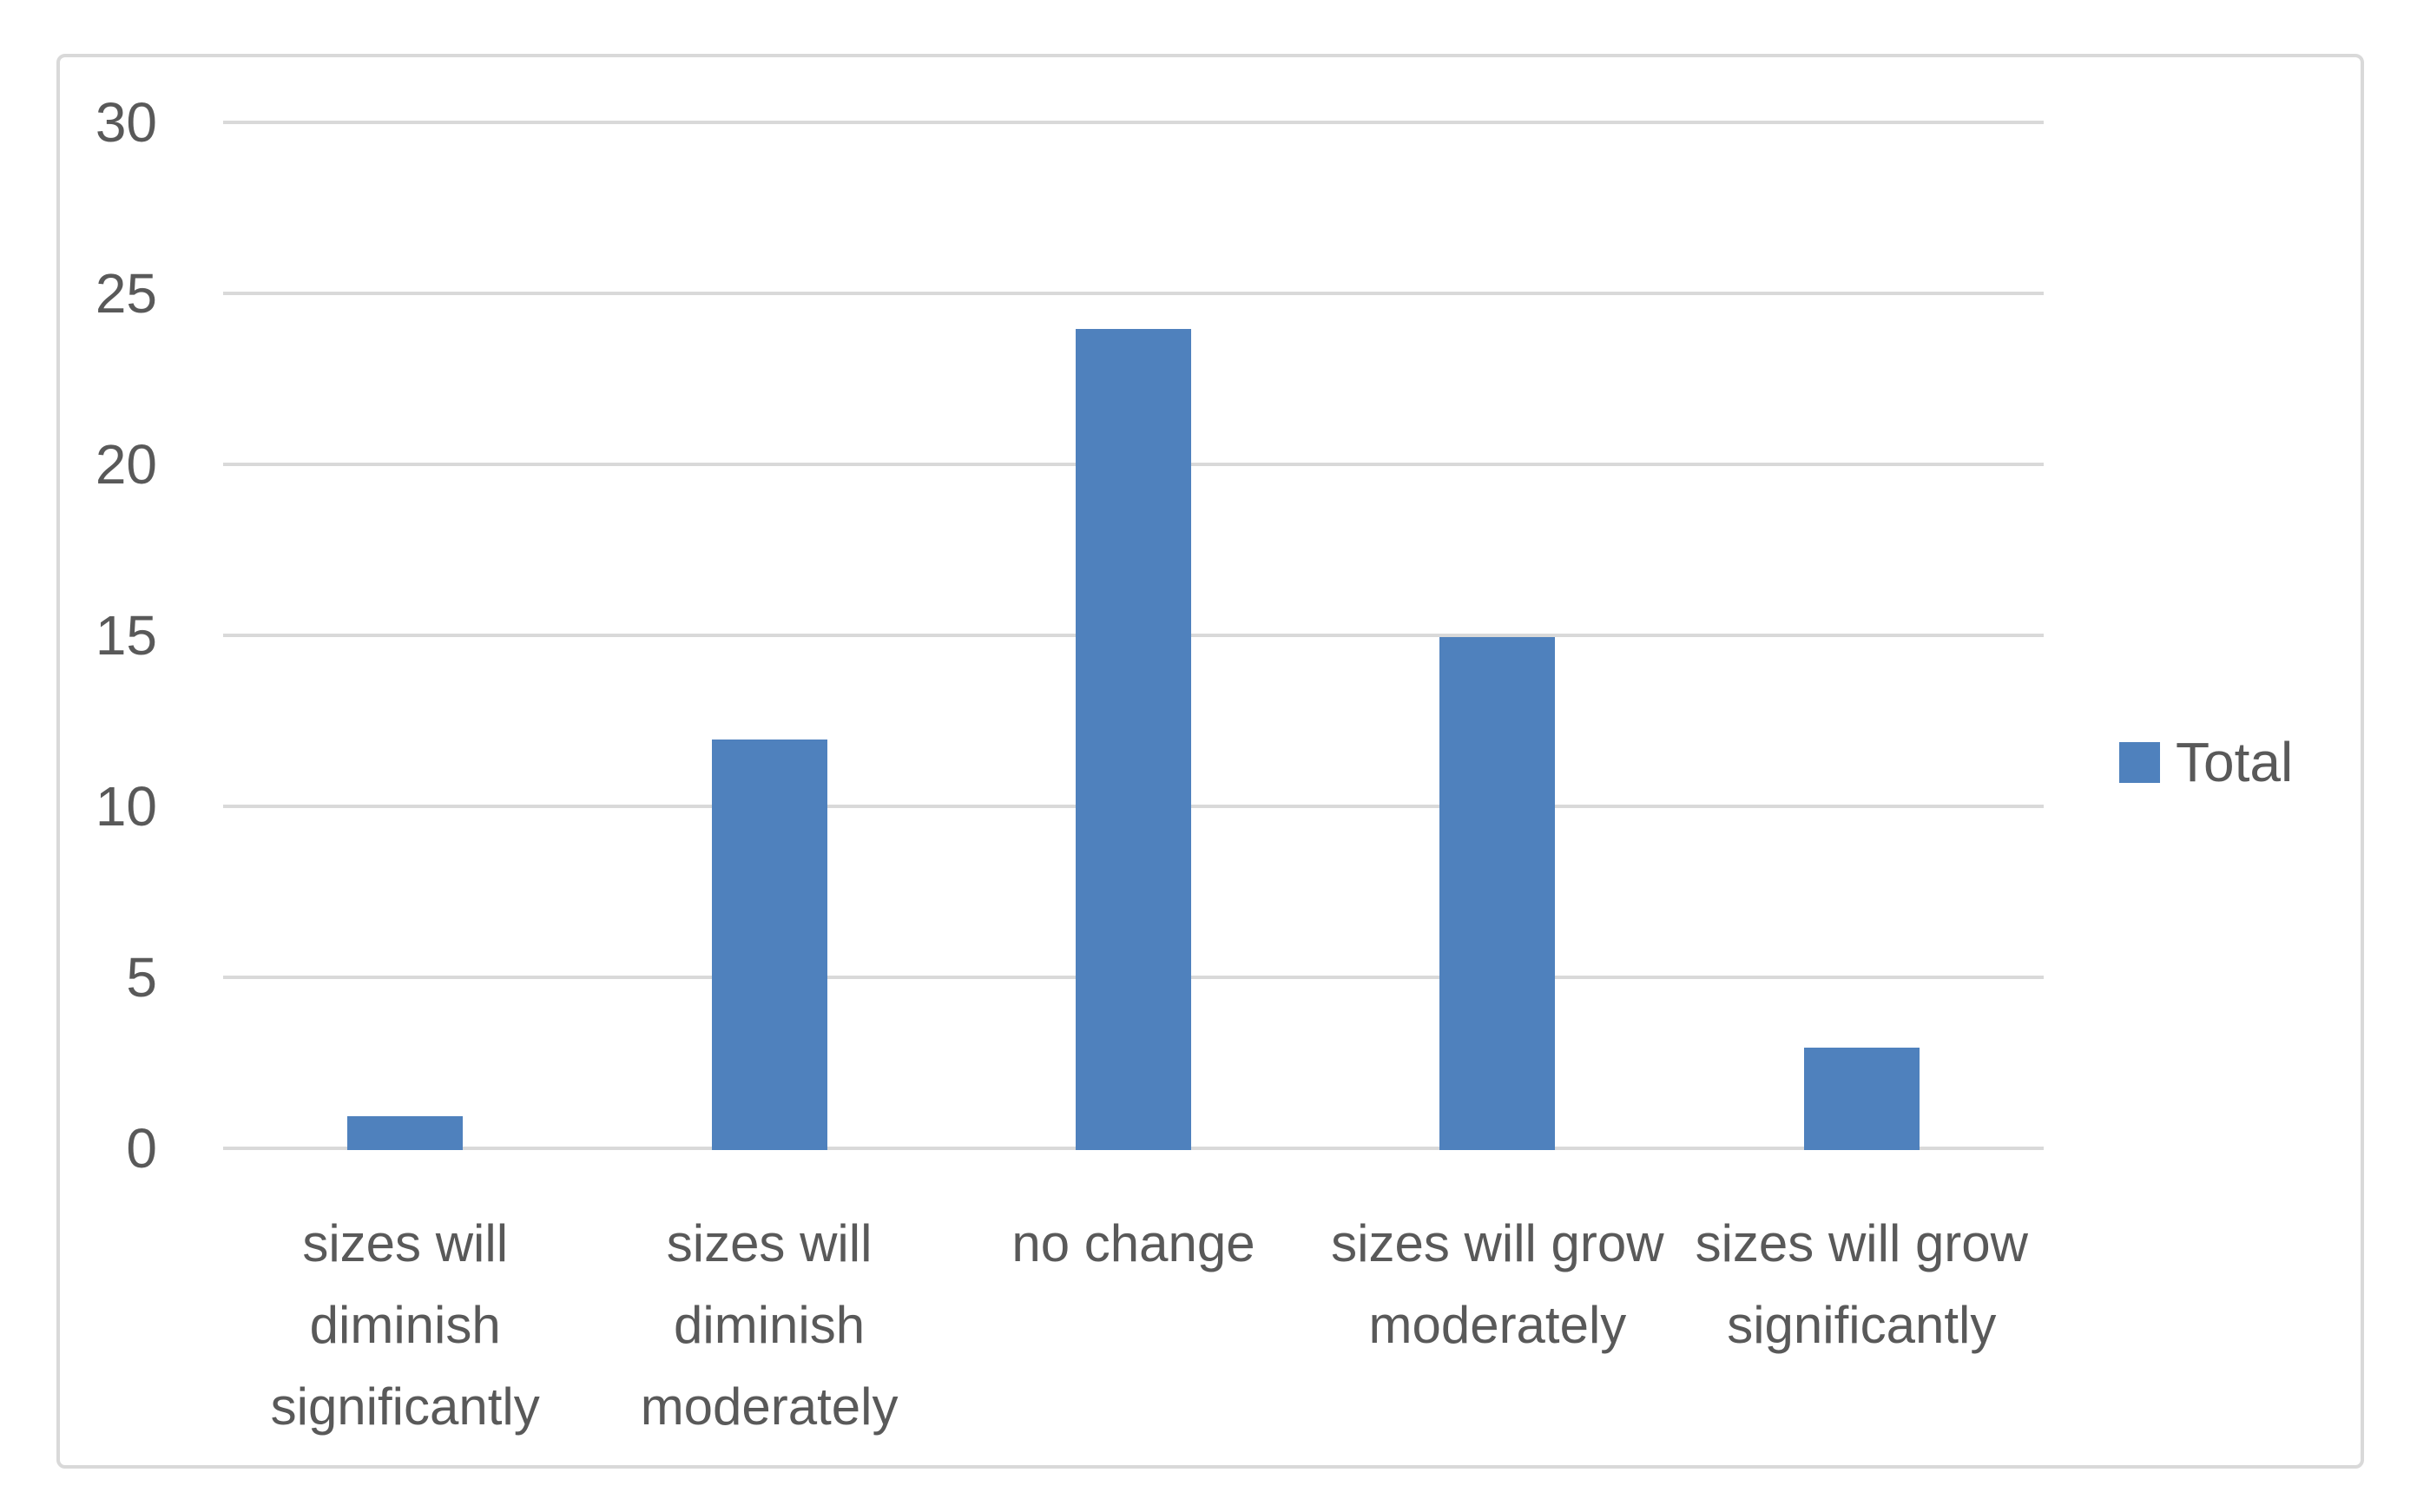  What do you see at coordinates (770, 1325) in the screenshot?
I see `x-axis-category-label: sizes will diminish moderately` at bounding box center [770, 1325].